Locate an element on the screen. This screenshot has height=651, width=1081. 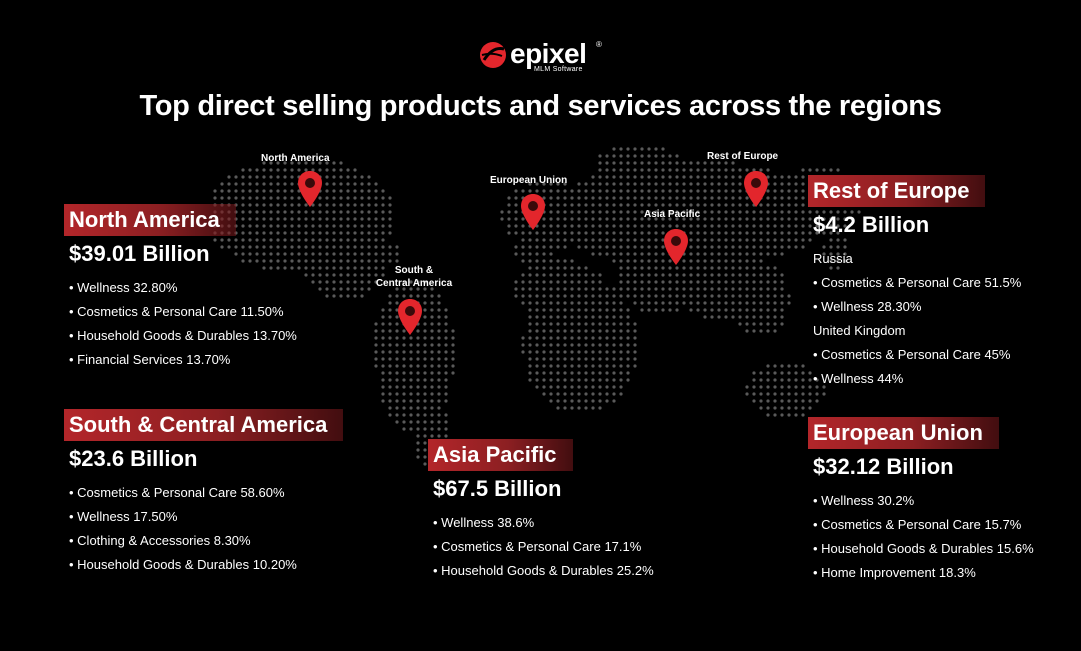
region-title: Rest of Europe is located at coordinates (897, 191).